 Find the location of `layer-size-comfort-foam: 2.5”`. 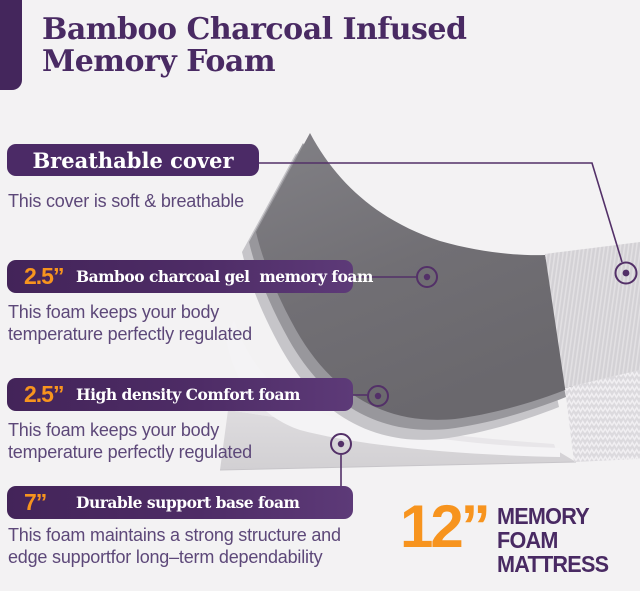

layer-size-comfort-foam: 2.5” is located at coordinates (44, 394).